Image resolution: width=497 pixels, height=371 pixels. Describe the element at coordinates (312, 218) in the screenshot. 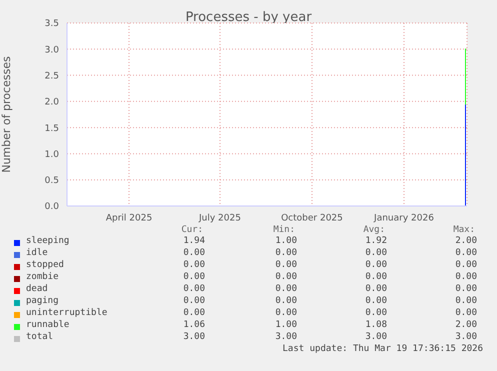

I see `x-tick-label: October 2025` at that location.